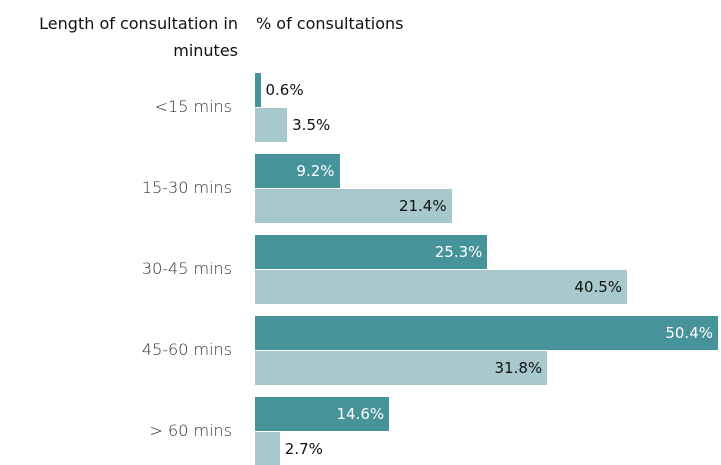 This screenshot has height=465, width=721. What do you see at coordinates (186, 349) in the screenshot?
I see `category-label: 45-60 mins` at bounding box center [186, 349].